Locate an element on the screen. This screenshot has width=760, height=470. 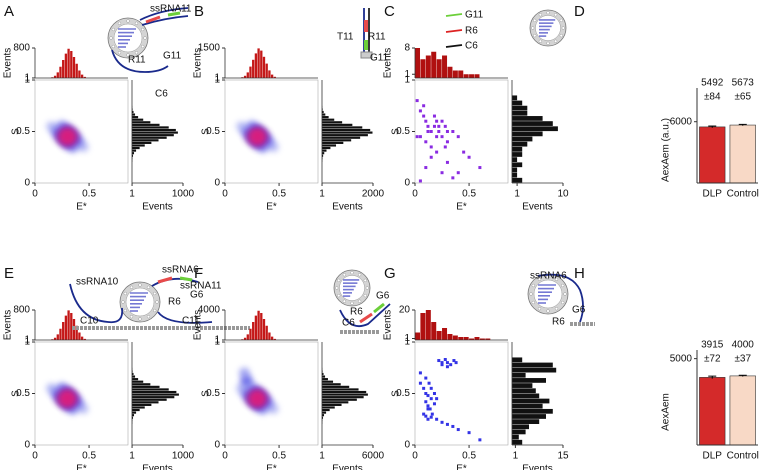
bar is located at coordinates (712, 155).